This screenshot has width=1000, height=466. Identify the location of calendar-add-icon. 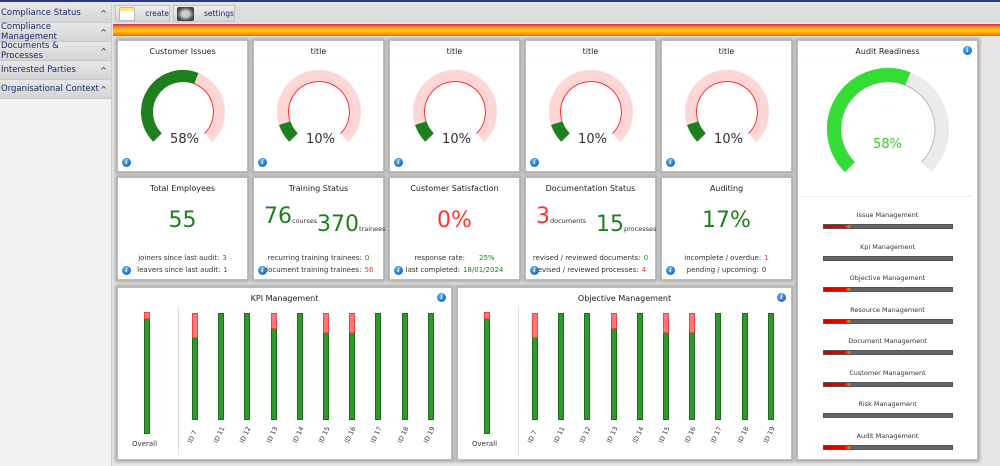
(127, 13).